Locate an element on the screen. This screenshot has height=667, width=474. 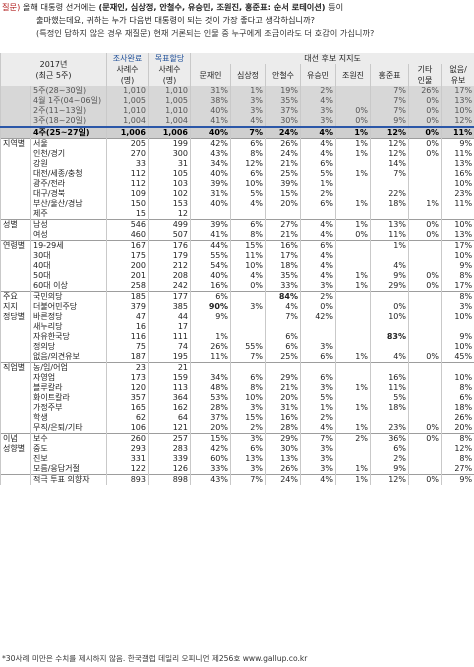
target-count: 507 is located at coordinates (169, 235).